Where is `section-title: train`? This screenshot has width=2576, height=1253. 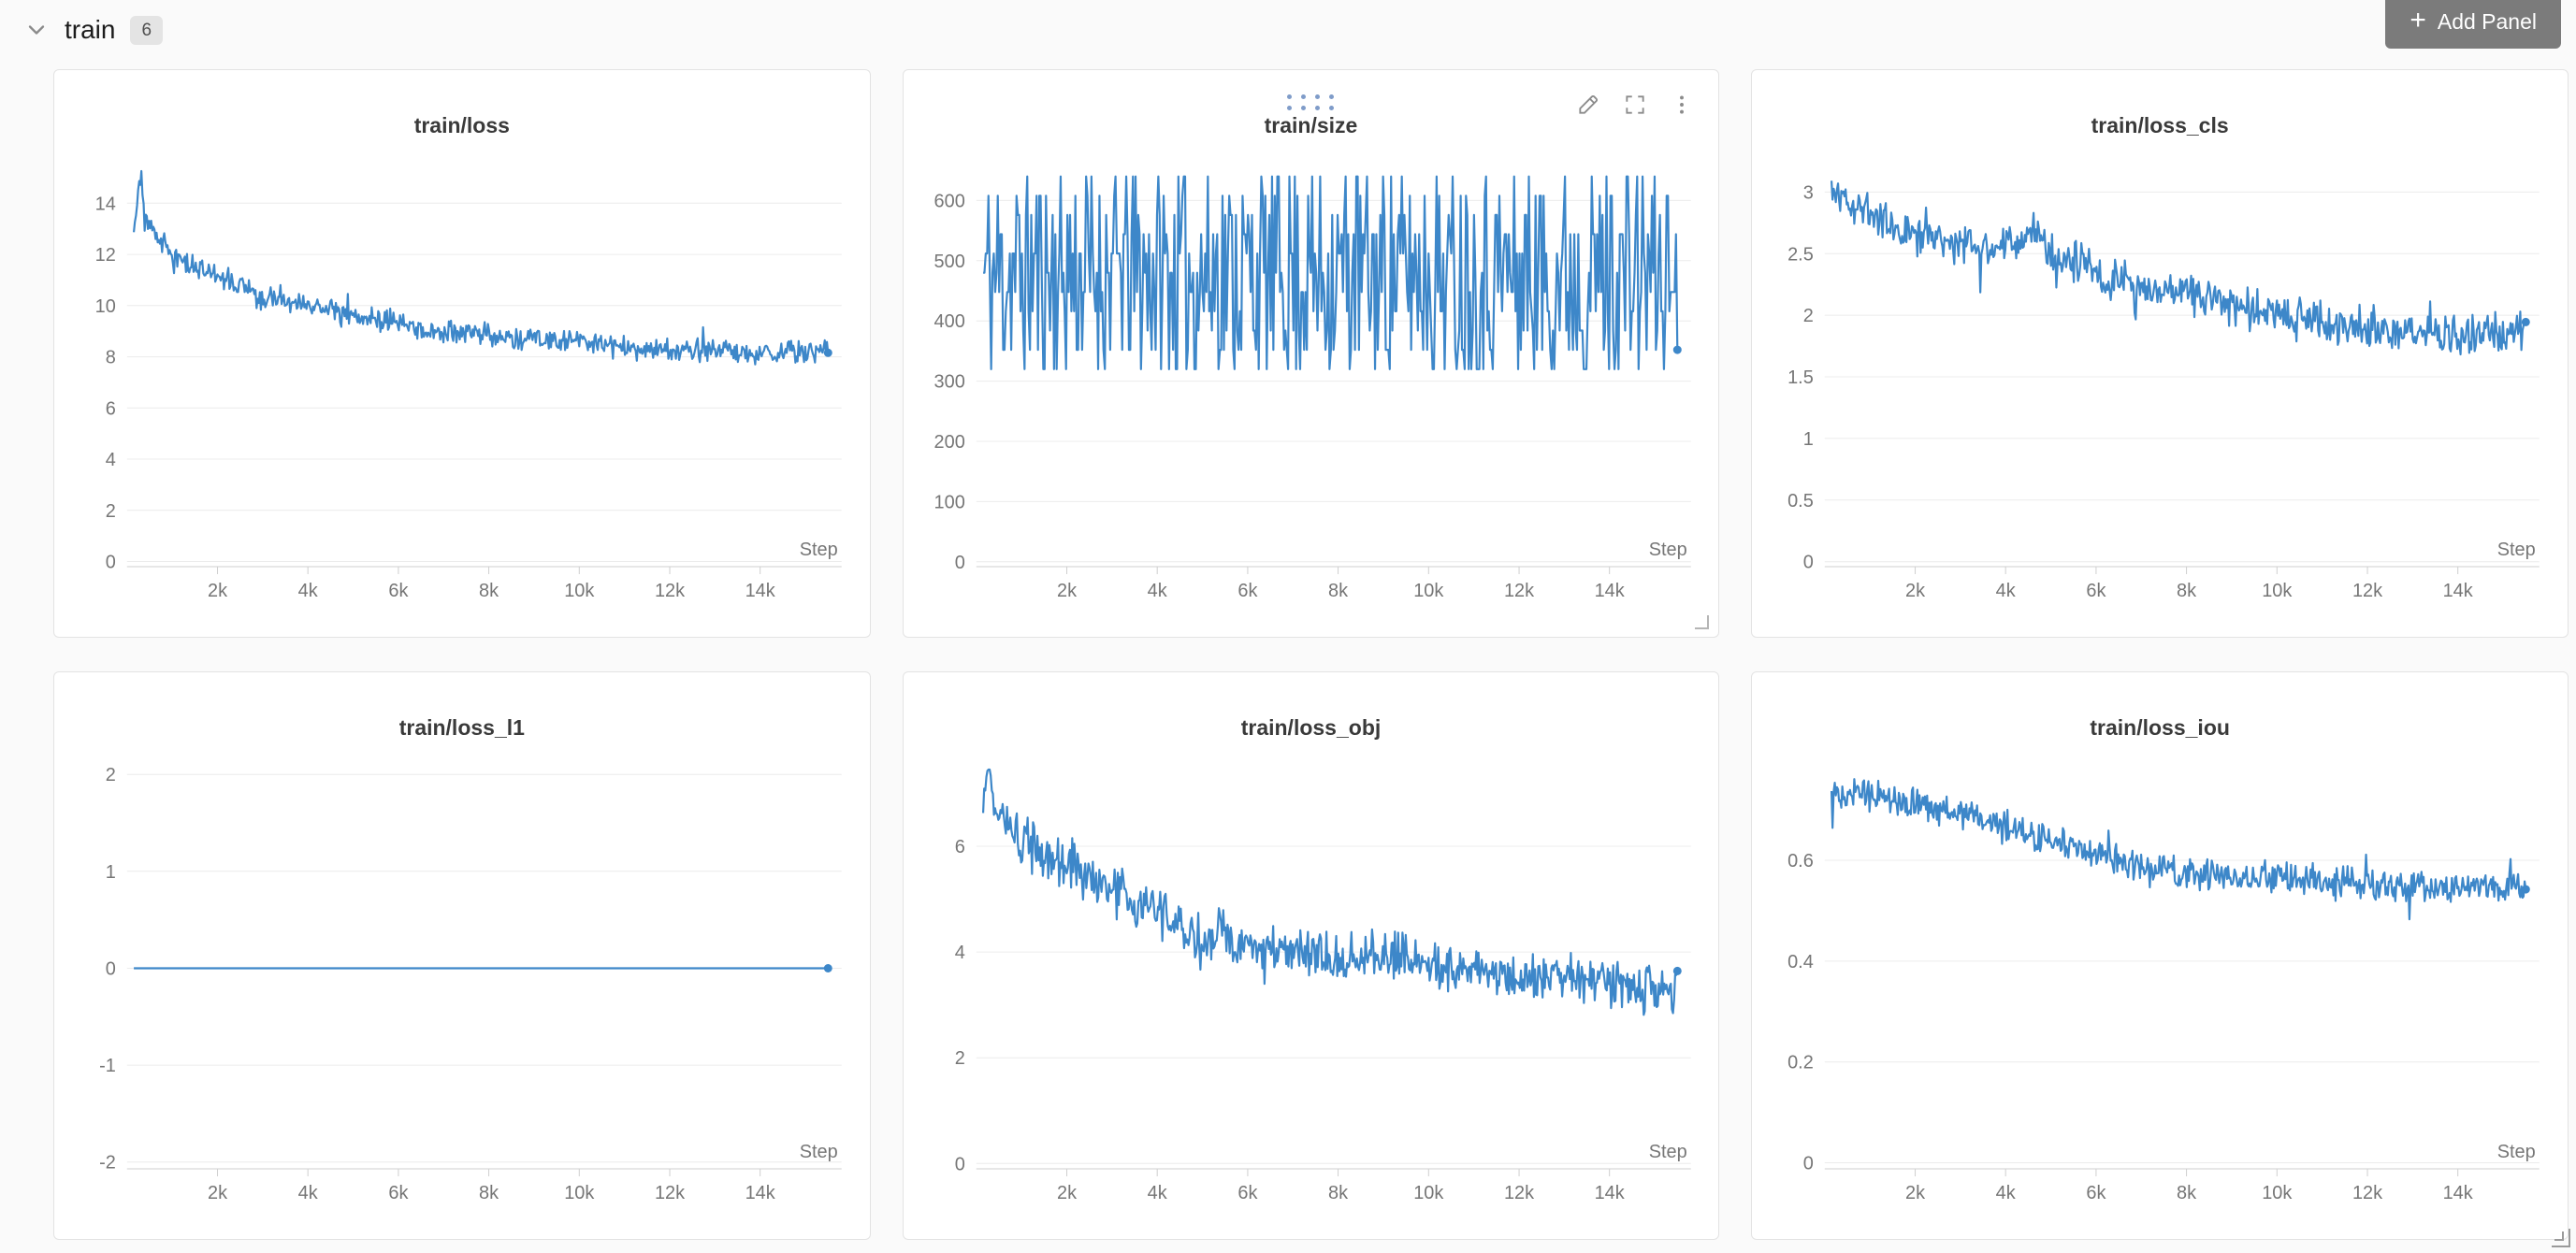
section-title: train is located at coordinates (90, 29).